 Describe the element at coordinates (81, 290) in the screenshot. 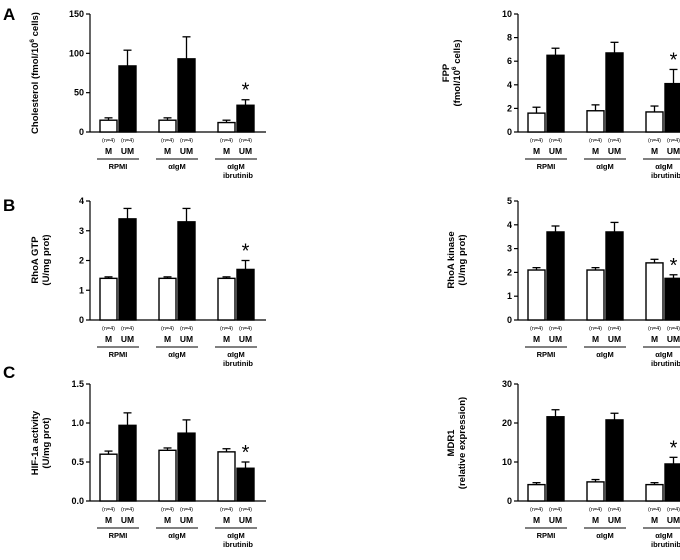

I see `y-tick-label: 1` at that location.